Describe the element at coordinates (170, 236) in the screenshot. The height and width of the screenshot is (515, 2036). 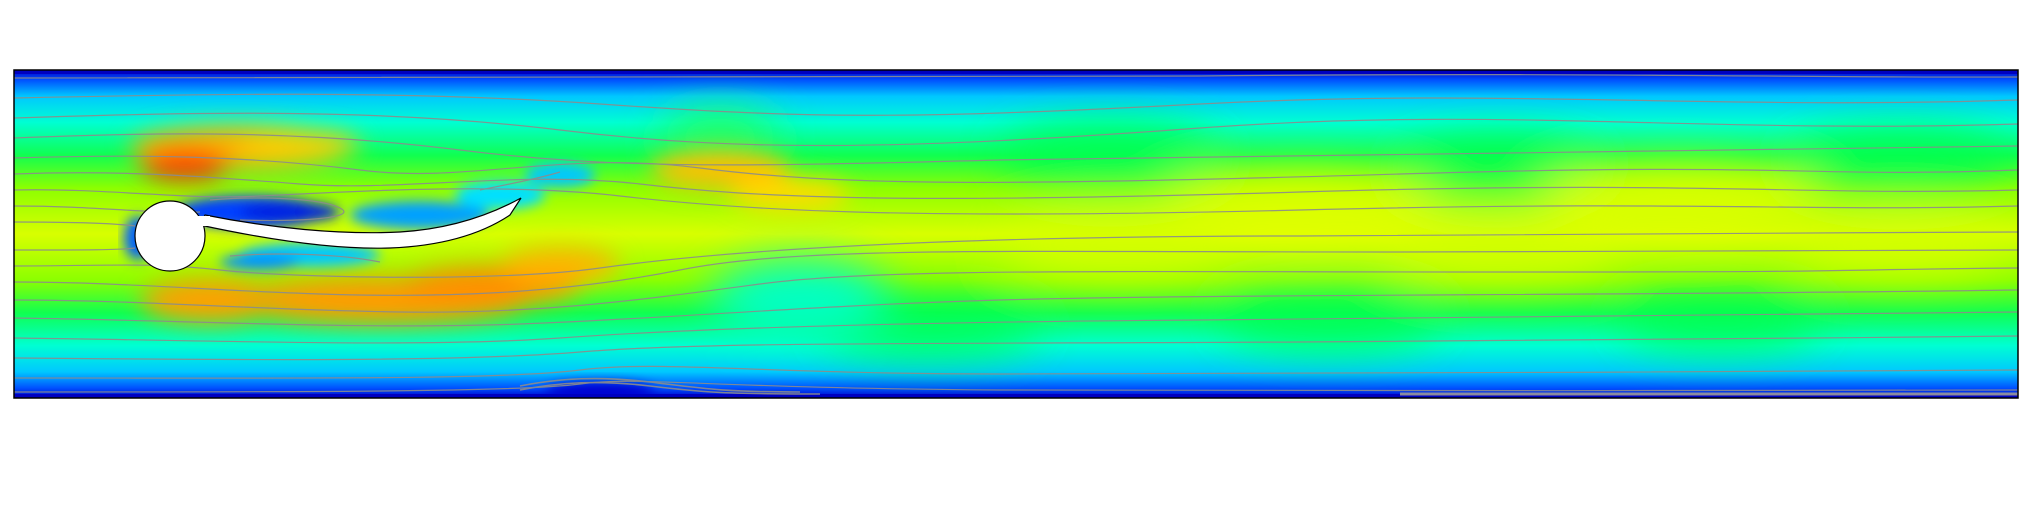
I see `cylinder` at that location.